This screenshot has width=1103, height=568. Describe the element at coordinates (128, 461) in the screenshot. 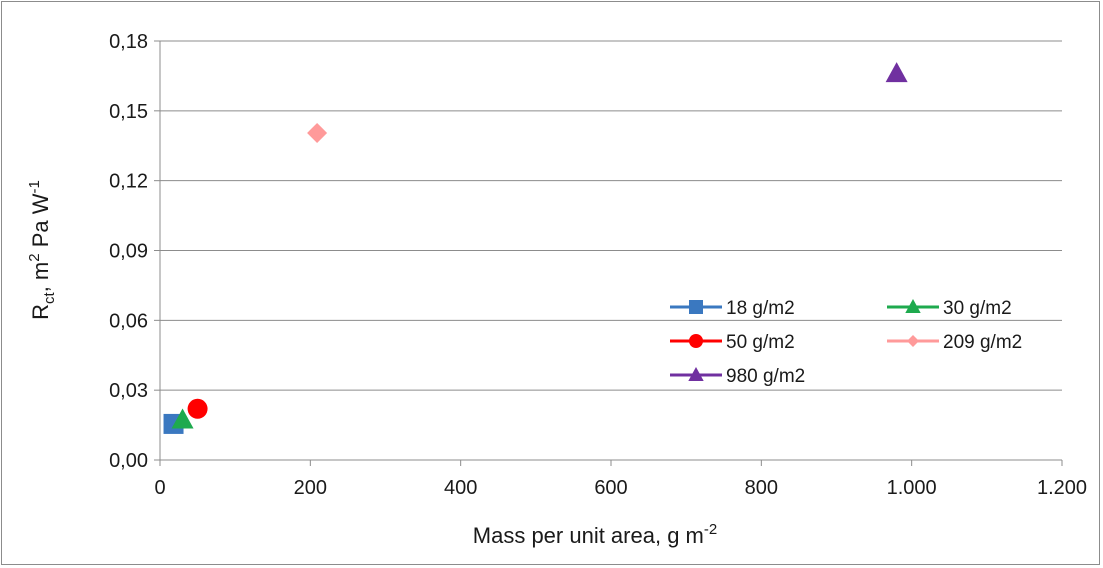

I see `y-tick-label: 0,00` at that location.